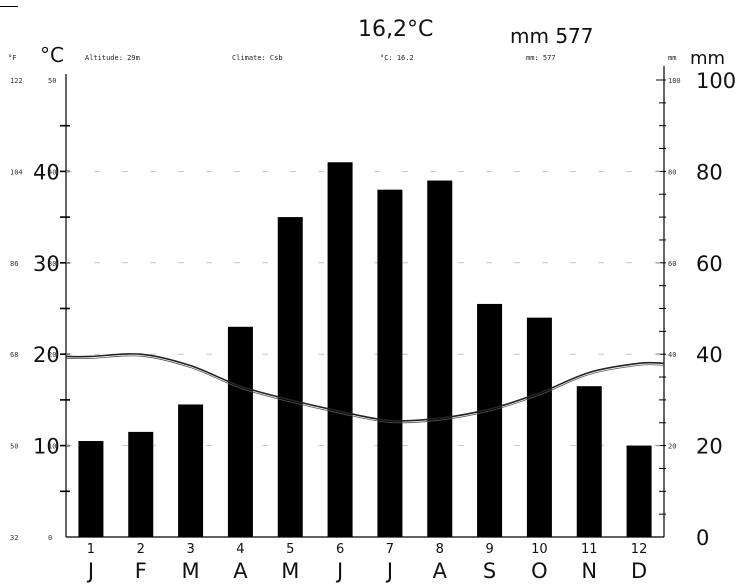 The width and height of the screenshot is (740, 585). I want to click on mm-tick-label: 20, so click(672, 447).